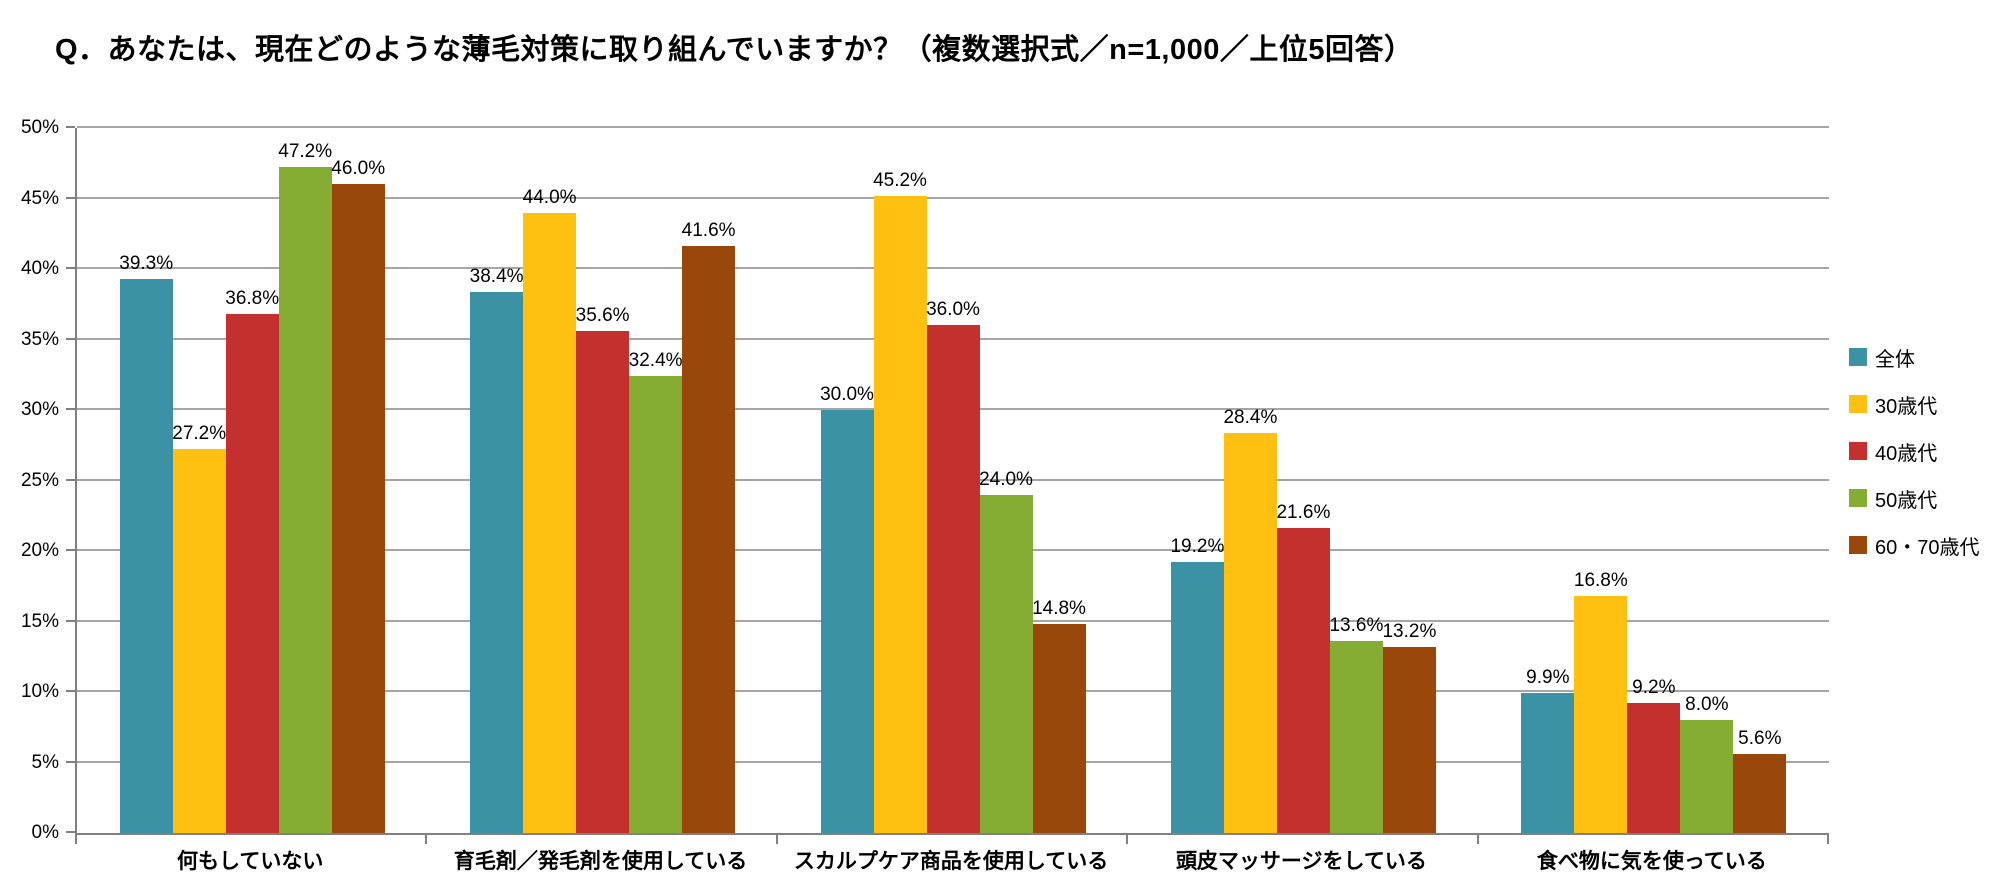  I want to click on bar-data-label: 13.2%, so click(1409, 631).